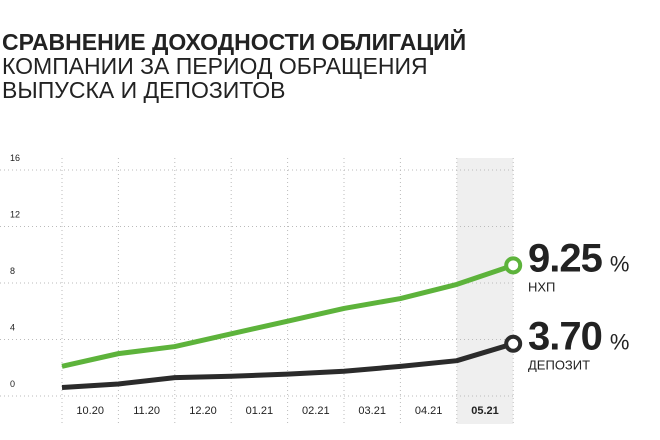 The height and width of the screenshot is (440, 660). What do you see at coordinates (15, 158) in the screenshot?
I see `y-tick-label: 16` at bounding box center [15, 158].